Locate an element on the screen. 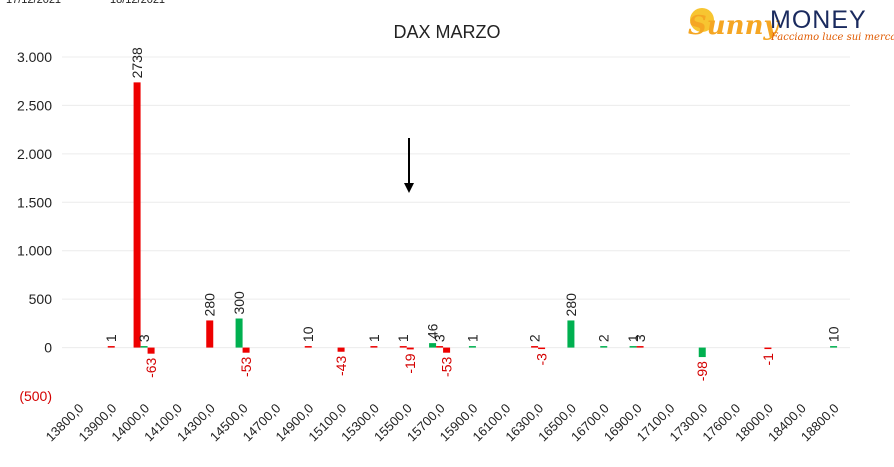 Image resolution: width=894 pixels, height=467 pixels. down-arrow-icon is located at coordinates (409, 165).